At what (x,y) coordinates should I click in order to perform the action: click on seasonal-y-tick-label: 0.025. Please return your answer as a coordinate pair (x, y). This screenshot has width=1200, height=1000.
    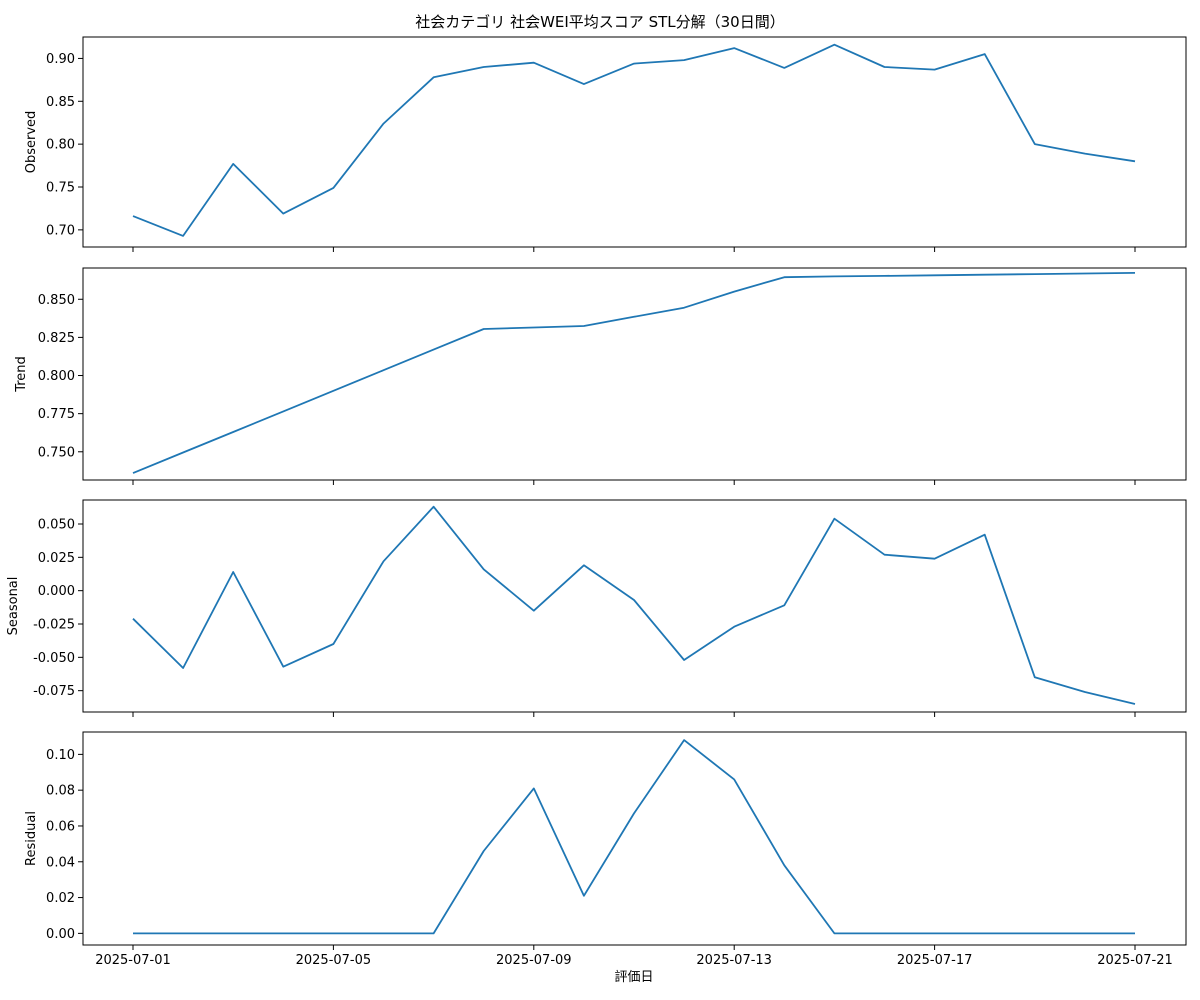
    Looking at the image, I should click on (56, 558).